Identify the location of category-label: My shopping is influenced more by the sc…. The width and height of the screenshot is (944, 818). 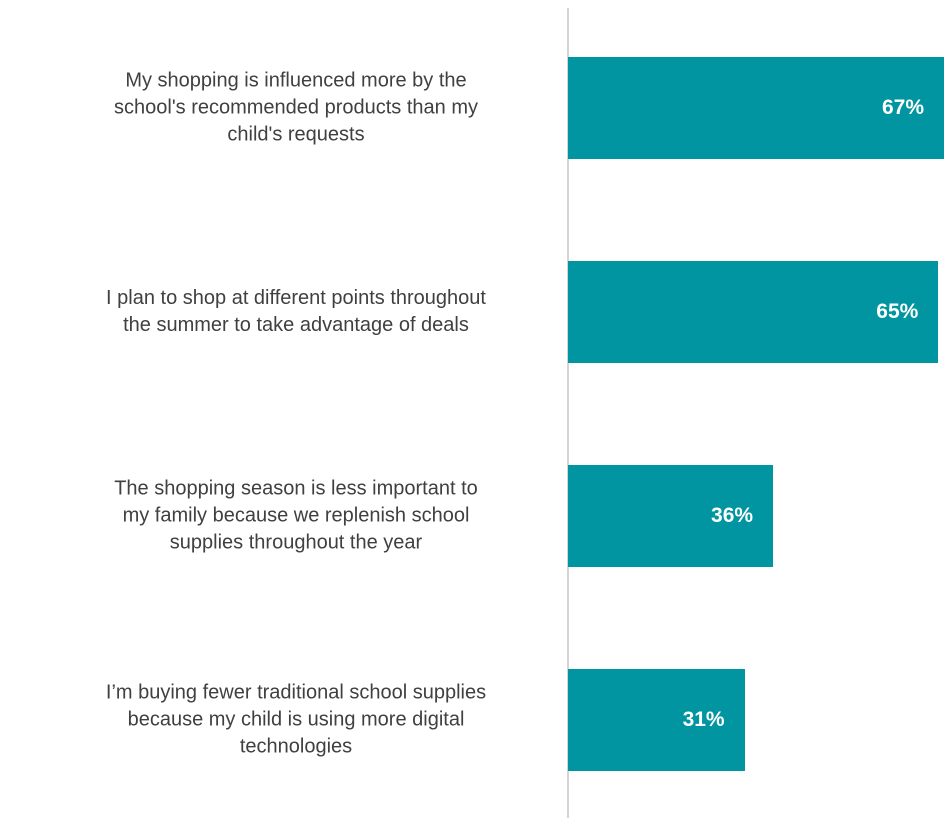
(296, 107).